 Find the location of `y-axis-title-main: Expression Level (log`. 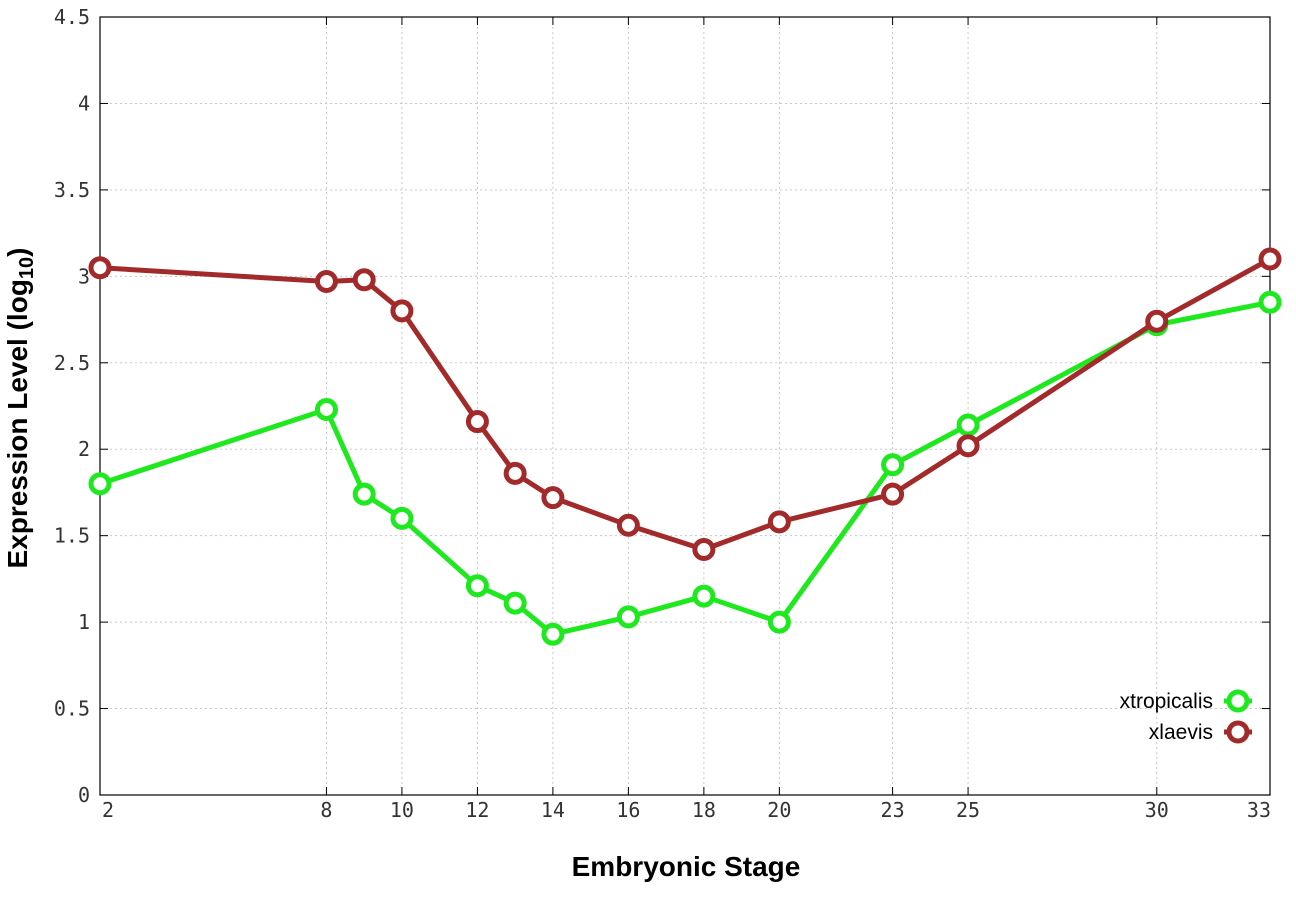

y-axis-title-main: Expression Level (log is located at coordinates (17, 423).